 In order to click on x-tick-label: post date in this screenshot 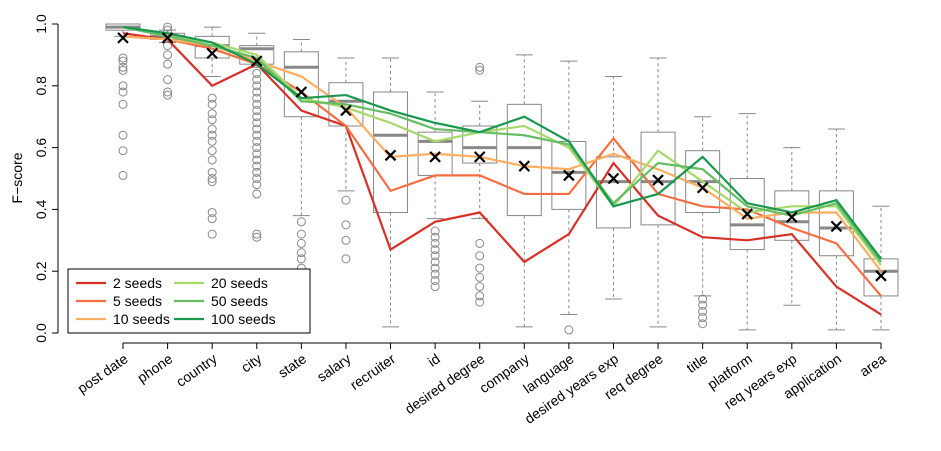, I will do `click(102, 373)`.